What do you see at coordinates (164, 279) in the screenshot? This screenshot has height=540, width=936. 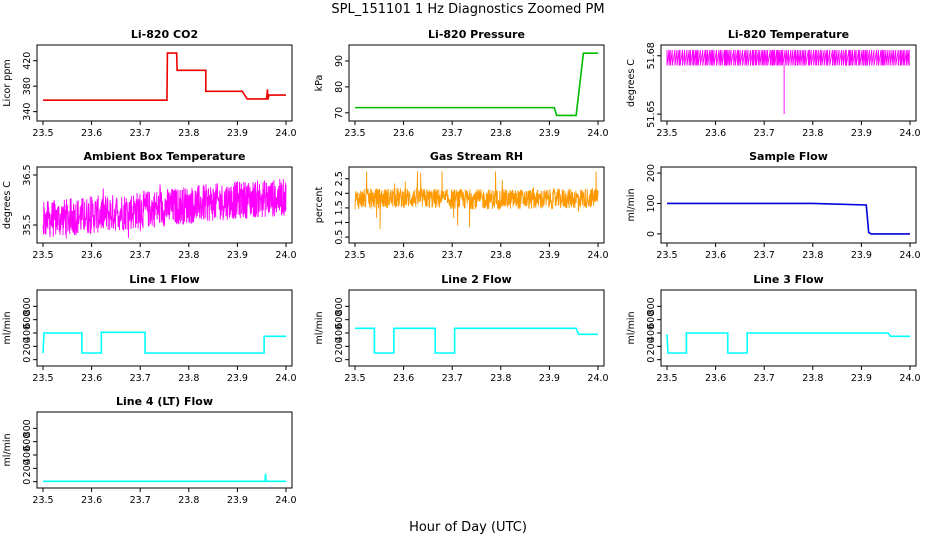 I see `panel-title: Line 1 Flow` at bounding box center [164, 279].